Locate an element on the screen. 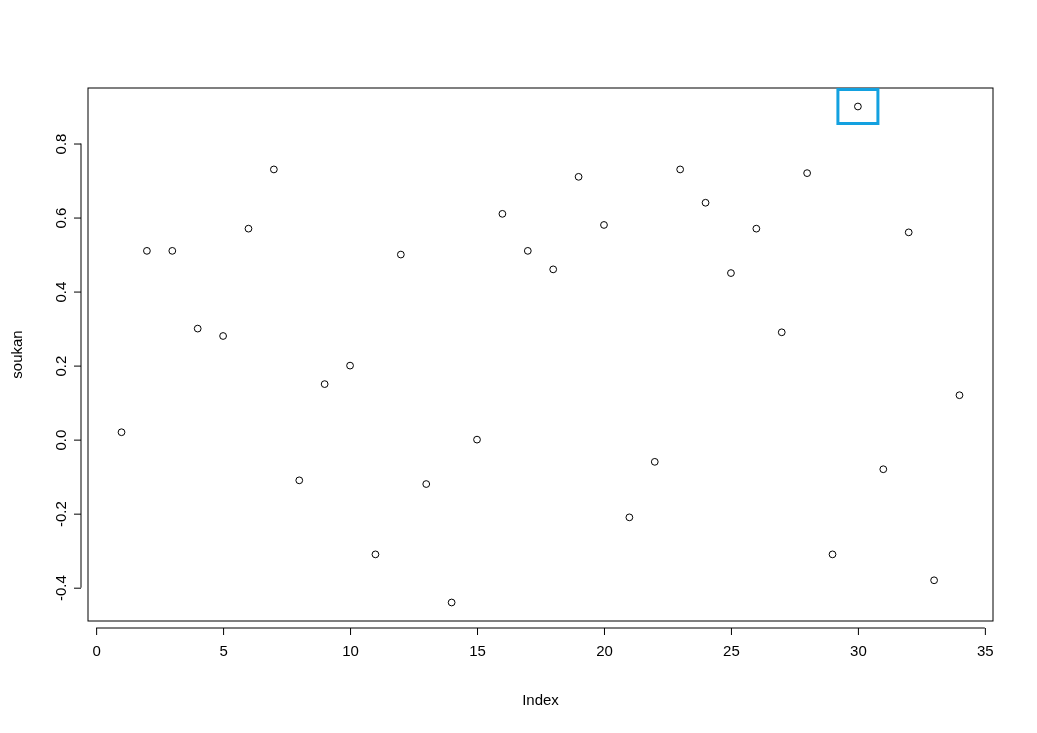 This screenshot has width=1037, height=733. y-tick-label: 0.4 is located at coordinates (60, 292).